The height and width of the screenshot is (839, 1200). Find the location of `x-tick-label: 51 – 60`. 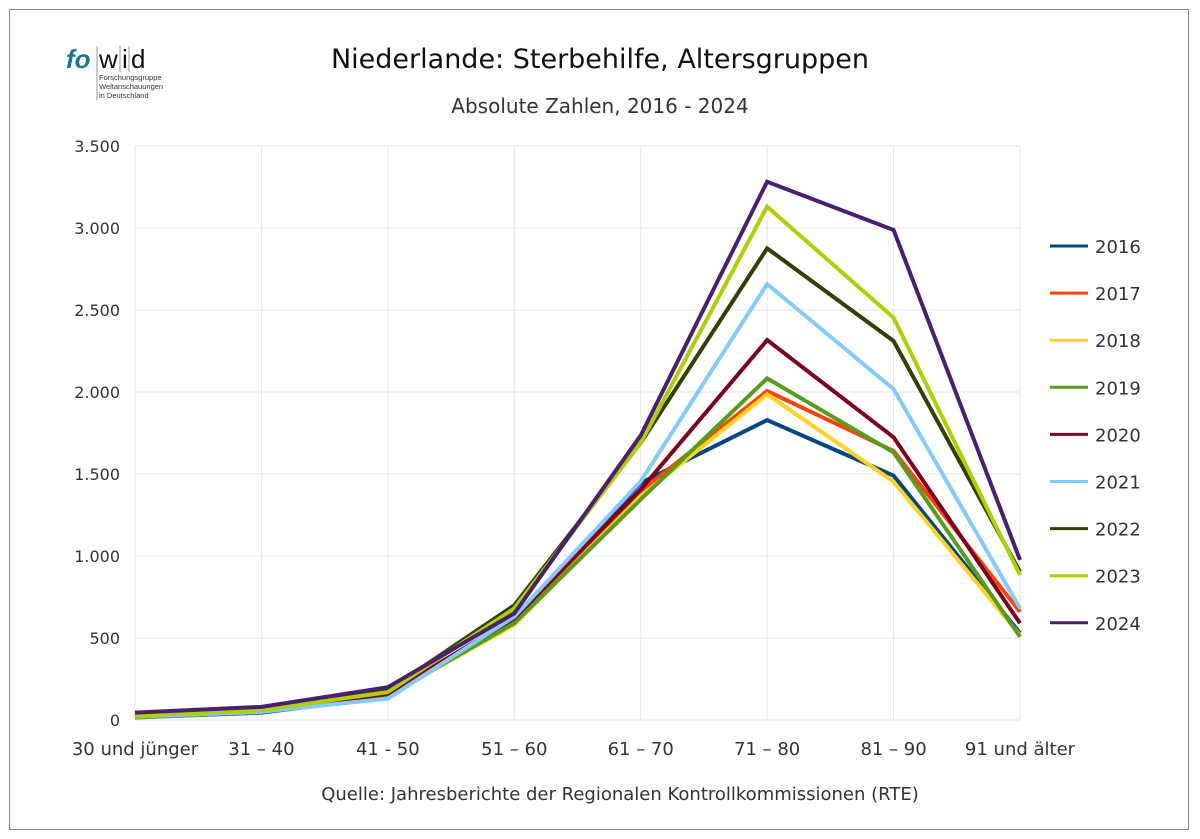

x-tick-label: 51 – 60 is located at coordinates (514, 749).